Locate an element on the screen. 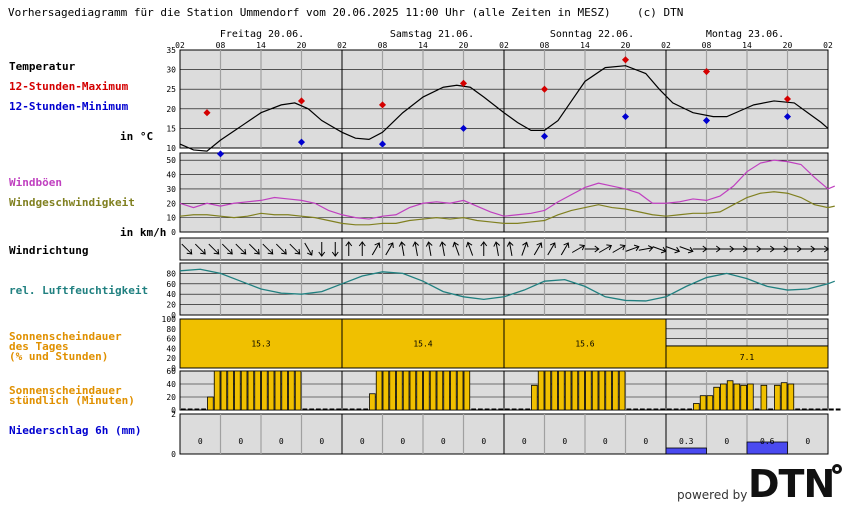  label-wind: Windgeschwindigkeit is located at coordinates (72, 202).